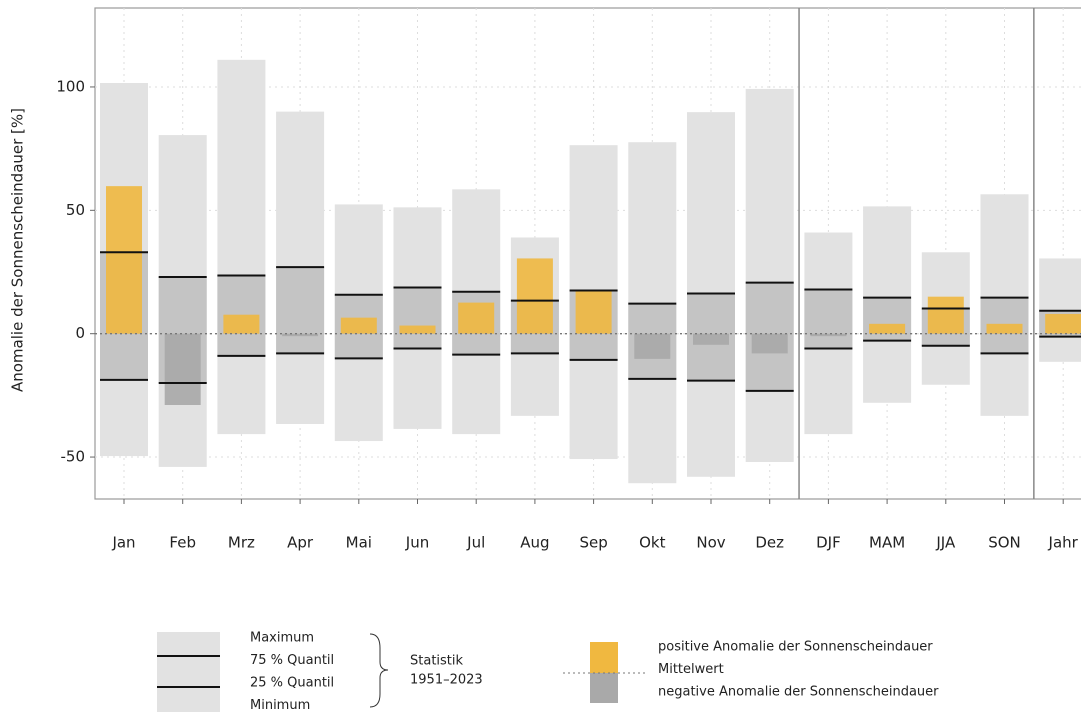 The height and width of the screenshot is (717, 1081). What do you see at coordinates (691, 669) in the screenshot?
I see `legend-label: Mittelwert` at bounding box center [691, 669].